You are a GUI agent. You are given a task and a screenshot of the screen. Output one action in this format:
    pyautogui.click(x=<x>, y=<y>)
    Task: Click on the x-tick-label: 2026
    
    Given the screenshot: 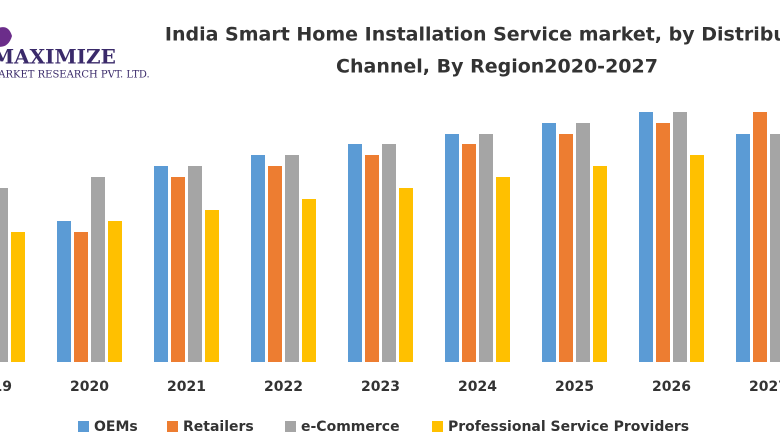 What is the action you would take?
    pyautogui.click(x=671, y=387)
    